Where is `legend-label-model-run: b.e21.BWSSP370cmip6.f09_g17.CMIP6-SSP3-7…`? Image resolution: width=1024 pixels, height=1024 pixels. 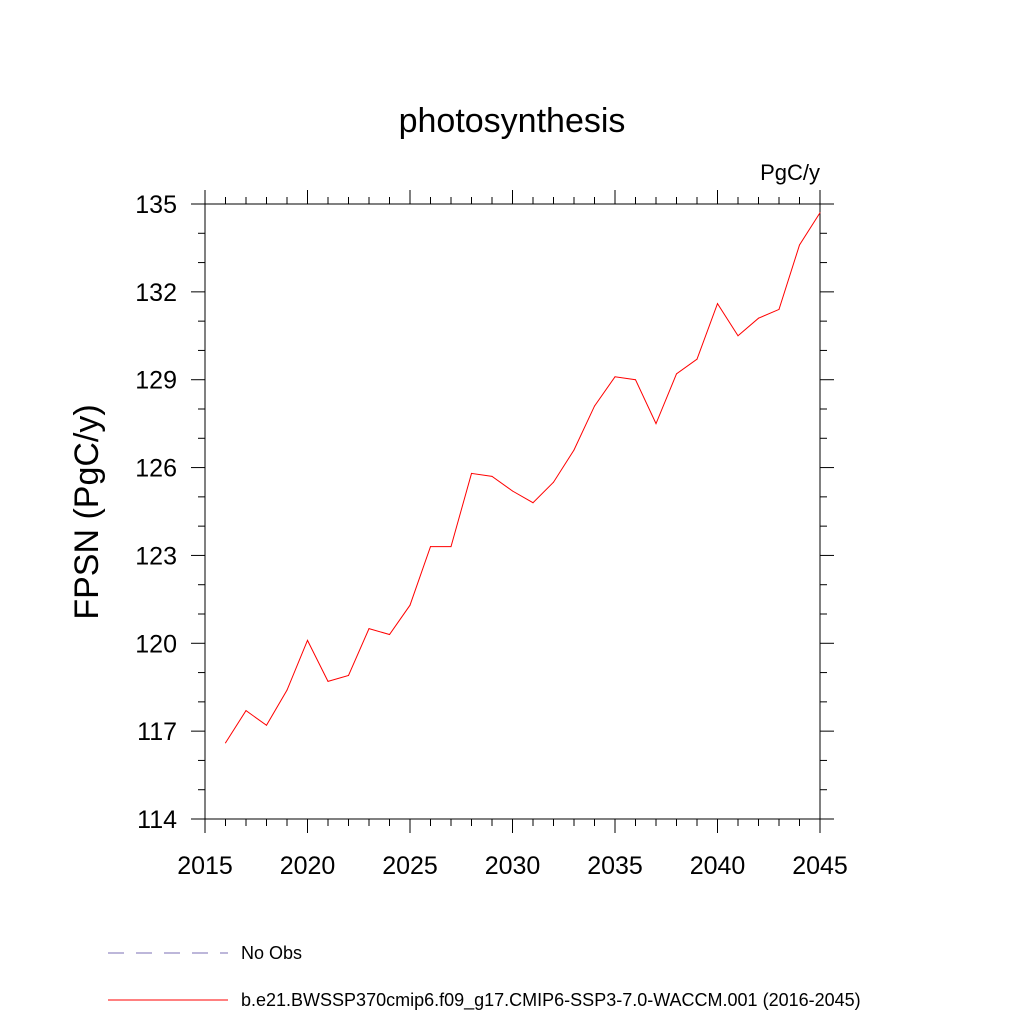 legend-label-model-run: b.e21.BWSSP370cmip6.f09_g17.CMIP6-SSP3-7… is located at coordinates (551, 1000).